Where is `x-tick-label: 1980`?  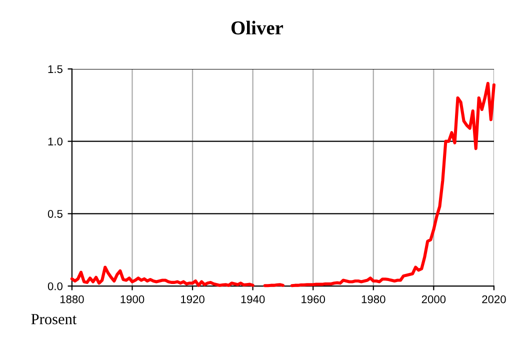
x-tick-label: 1980 is located at coordinates (374, 299).